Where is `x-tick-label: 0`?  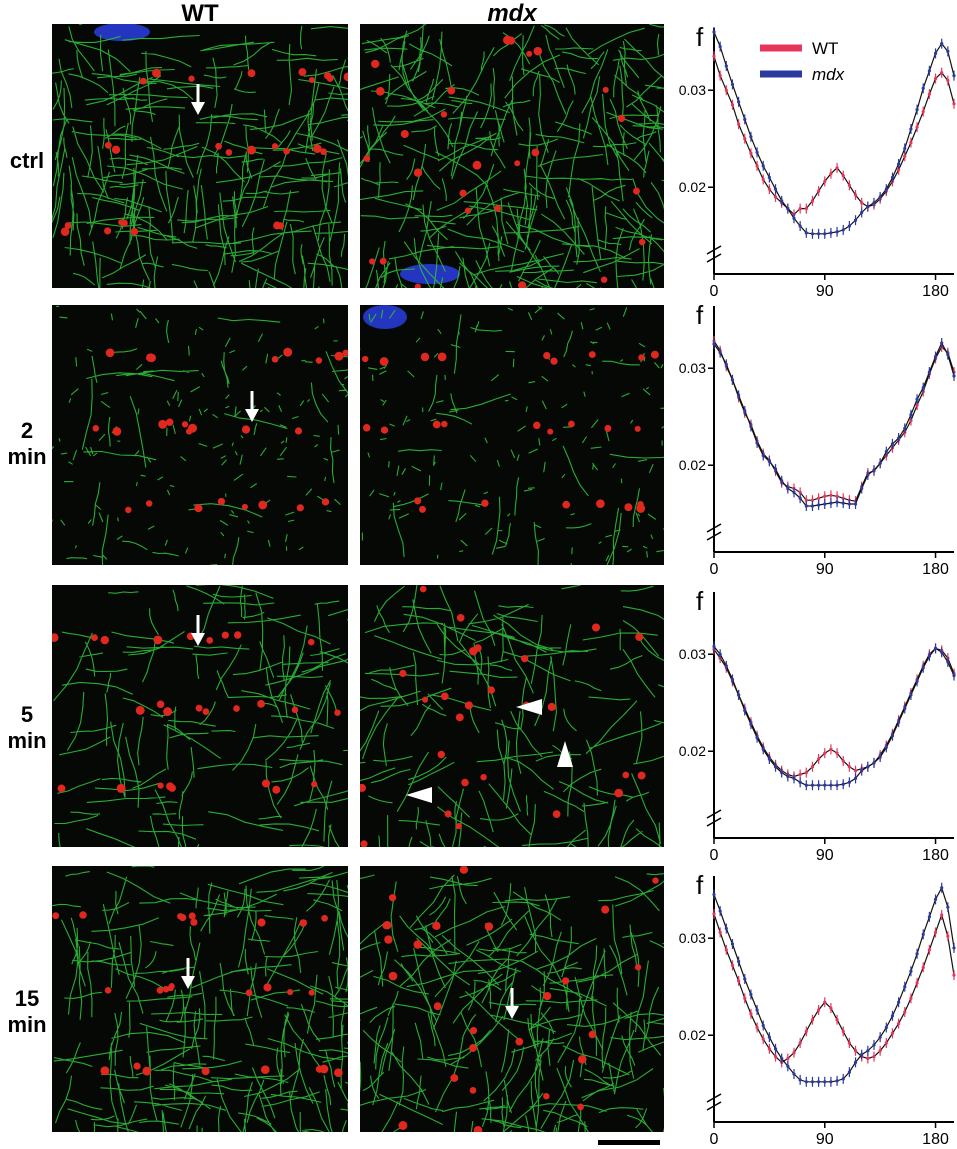
x-tick-label: 0 is located at coordinates (714, 855).